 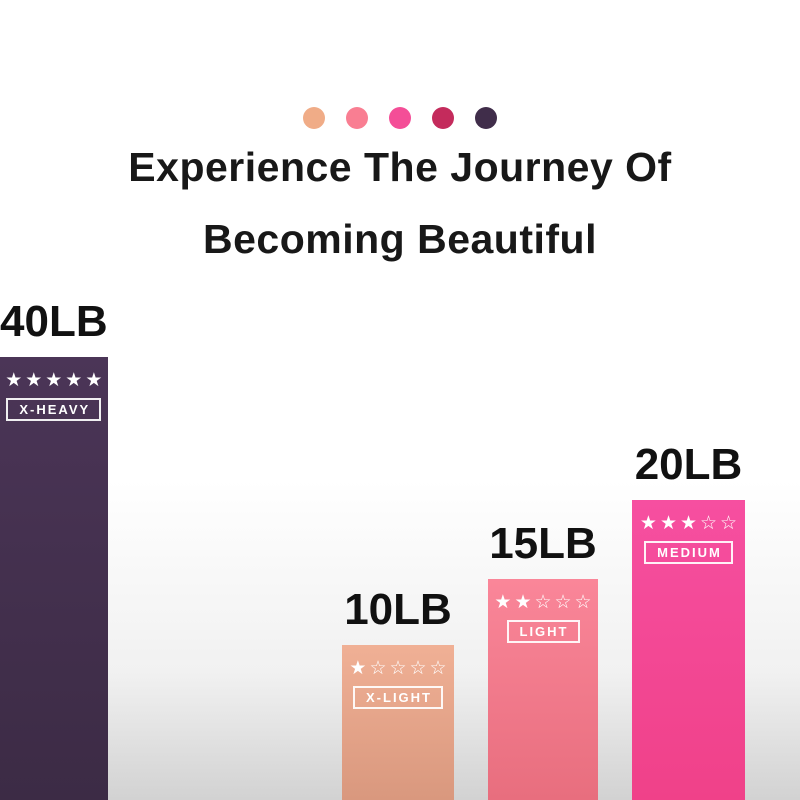 What do you see at coordinates (688, 552) in the screenshot?
I see `tier-badge: MEDIUM` at bounding box center [688, 552].